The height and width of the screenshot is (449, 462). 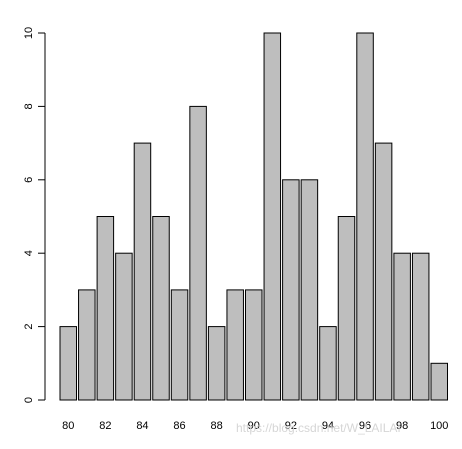 What do you see at coordinates (29, 106) in the screenshot?
I see `y-tick-label-8: 8` at bounding box center [29, 106].